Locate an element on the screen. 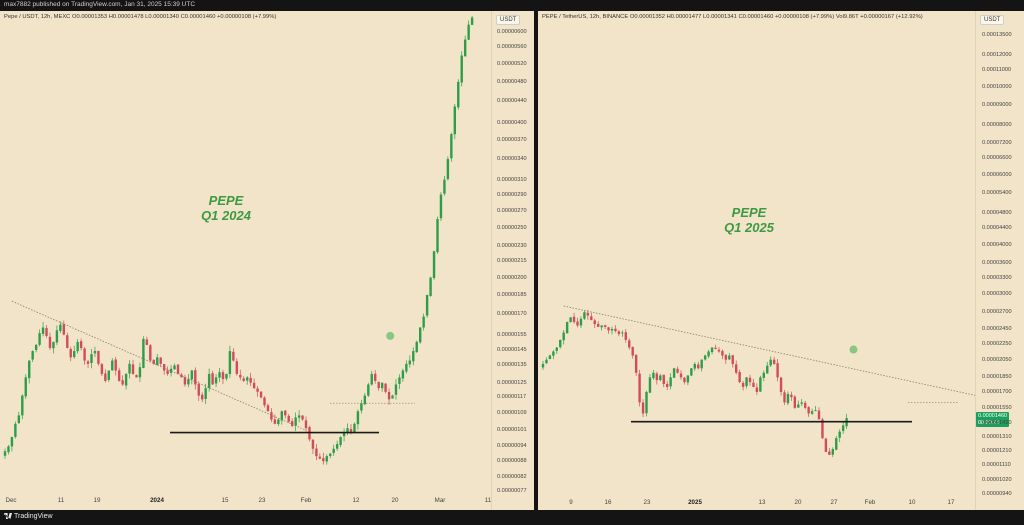  y-tick-label: 0.00000290 is located at coordinates (512, 194).